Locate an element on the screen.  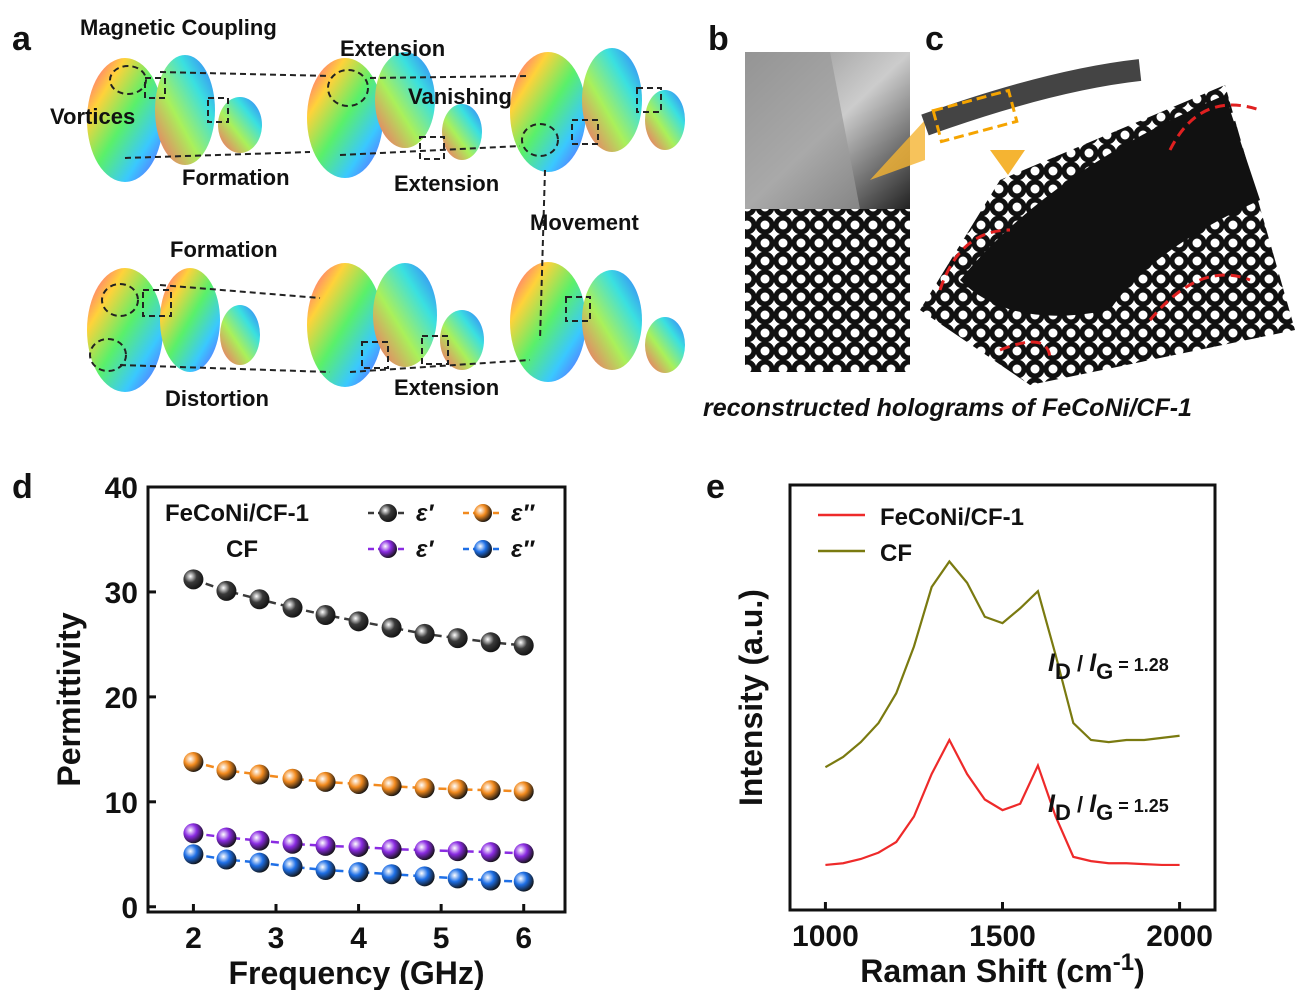
annotation-part: = 1.28 is located at coordinates (1141, 665).